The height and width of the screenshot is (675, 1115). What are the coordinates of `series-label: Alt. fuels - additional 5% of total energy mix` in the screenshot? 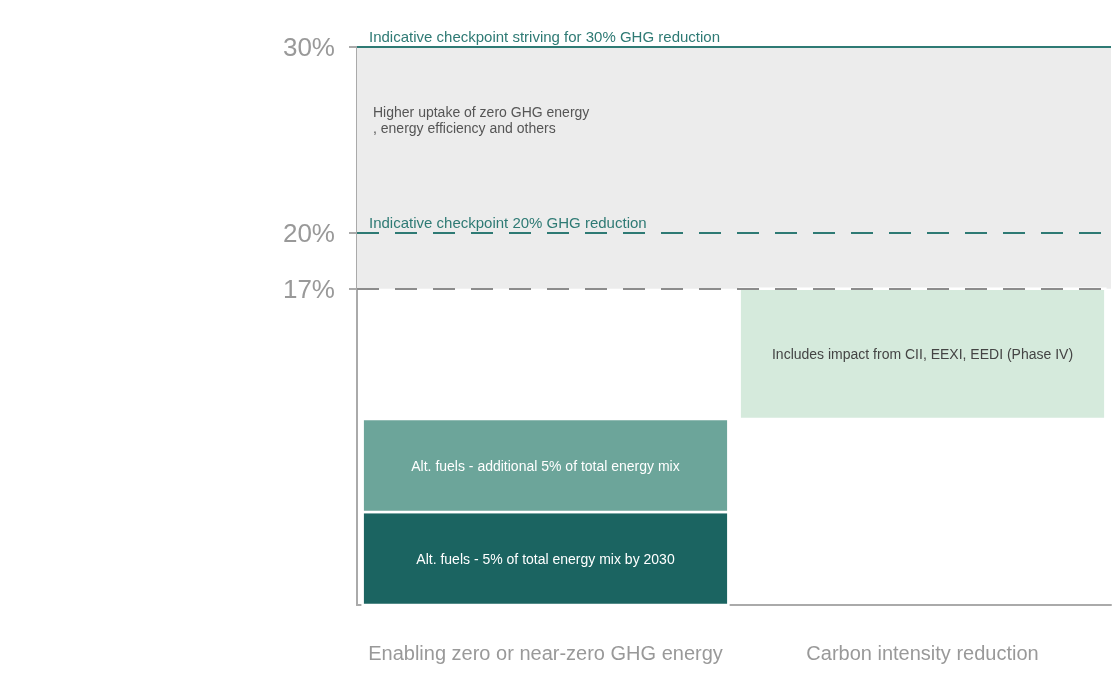 It's located at (545, 465).